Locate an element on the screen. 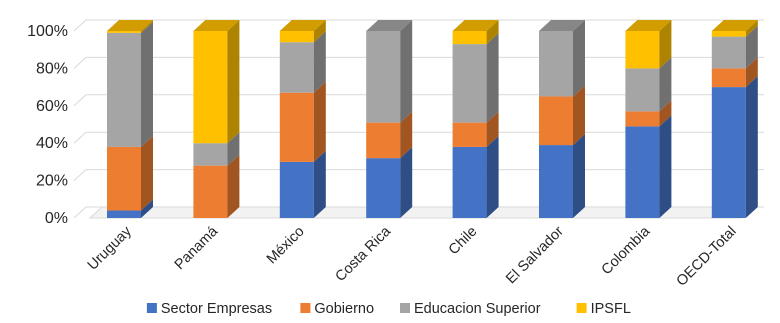  bar-costa-rica is located at coordinates (389, 119).